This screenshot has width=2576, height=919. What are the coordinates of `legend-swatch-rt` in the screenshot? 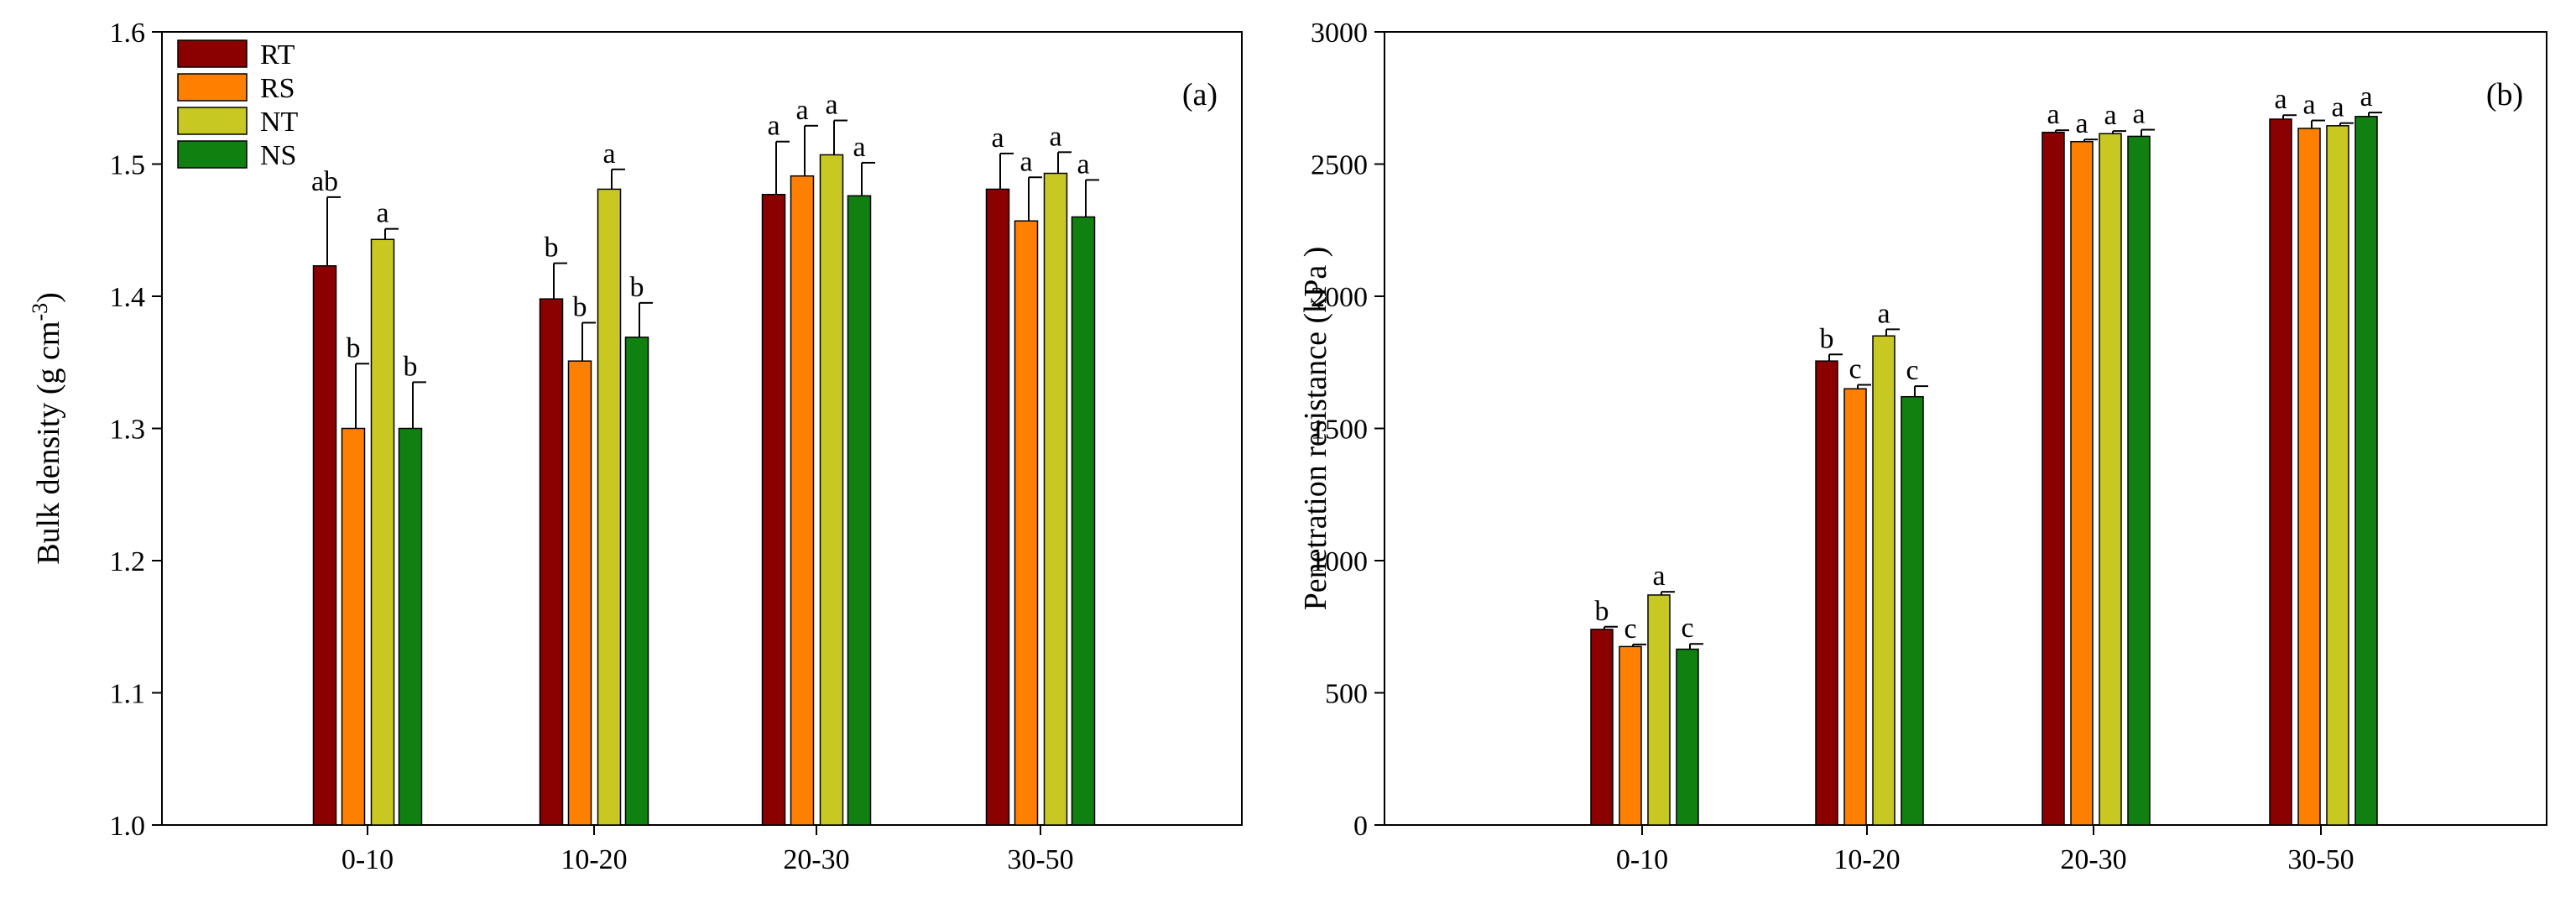 It's located at (212, 53).